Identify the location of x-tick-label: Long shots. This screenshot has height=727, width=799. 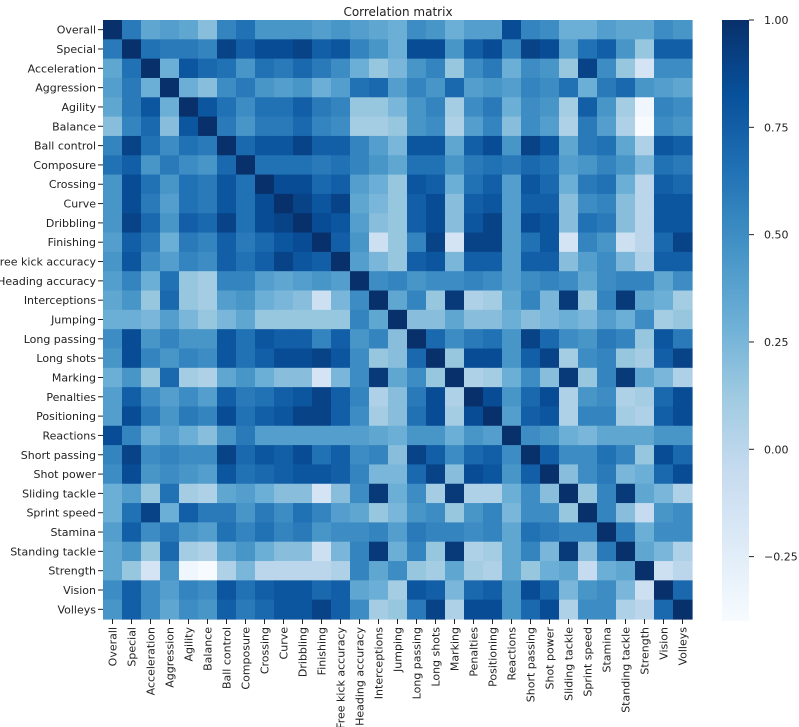
(436, 657).